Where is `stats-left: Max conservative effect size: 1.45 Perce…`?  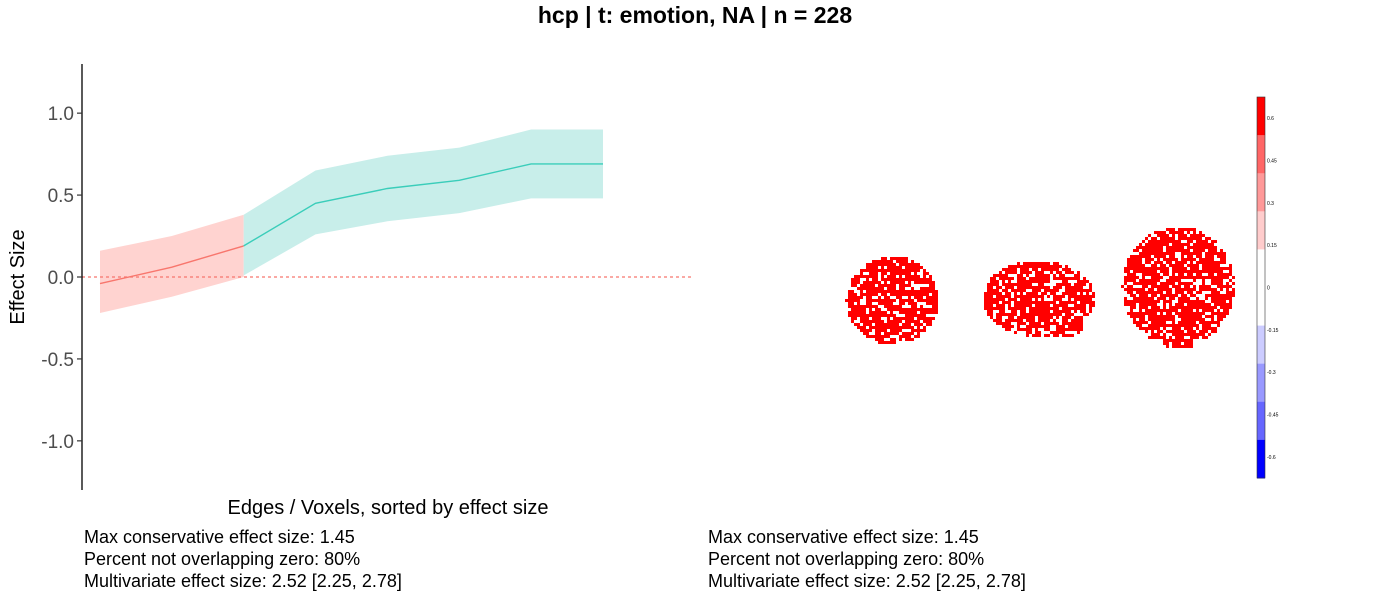 stats-left: Max conservative effect size: 1.45 Perce… is located at coordinates (243, 559).